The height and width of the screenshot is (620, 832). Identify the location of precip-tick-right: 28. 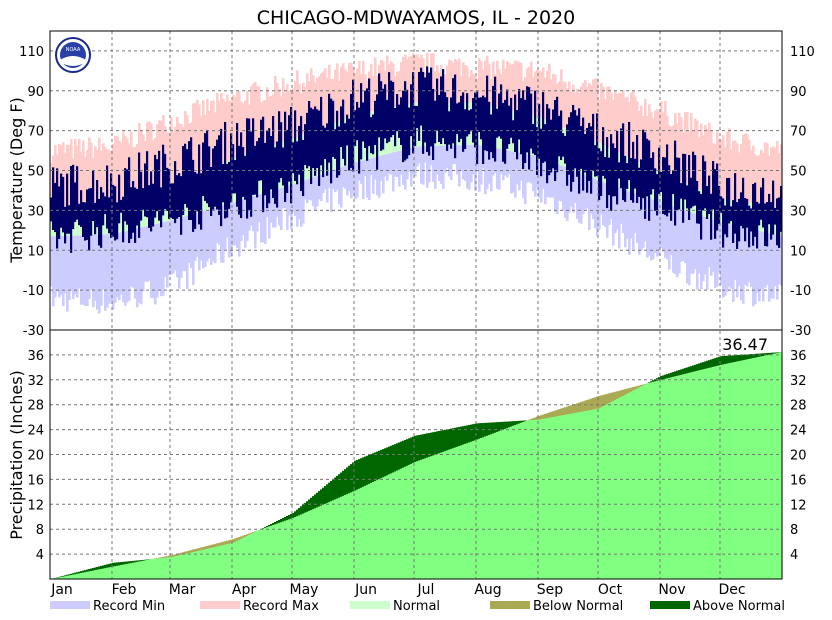
(798, 406).